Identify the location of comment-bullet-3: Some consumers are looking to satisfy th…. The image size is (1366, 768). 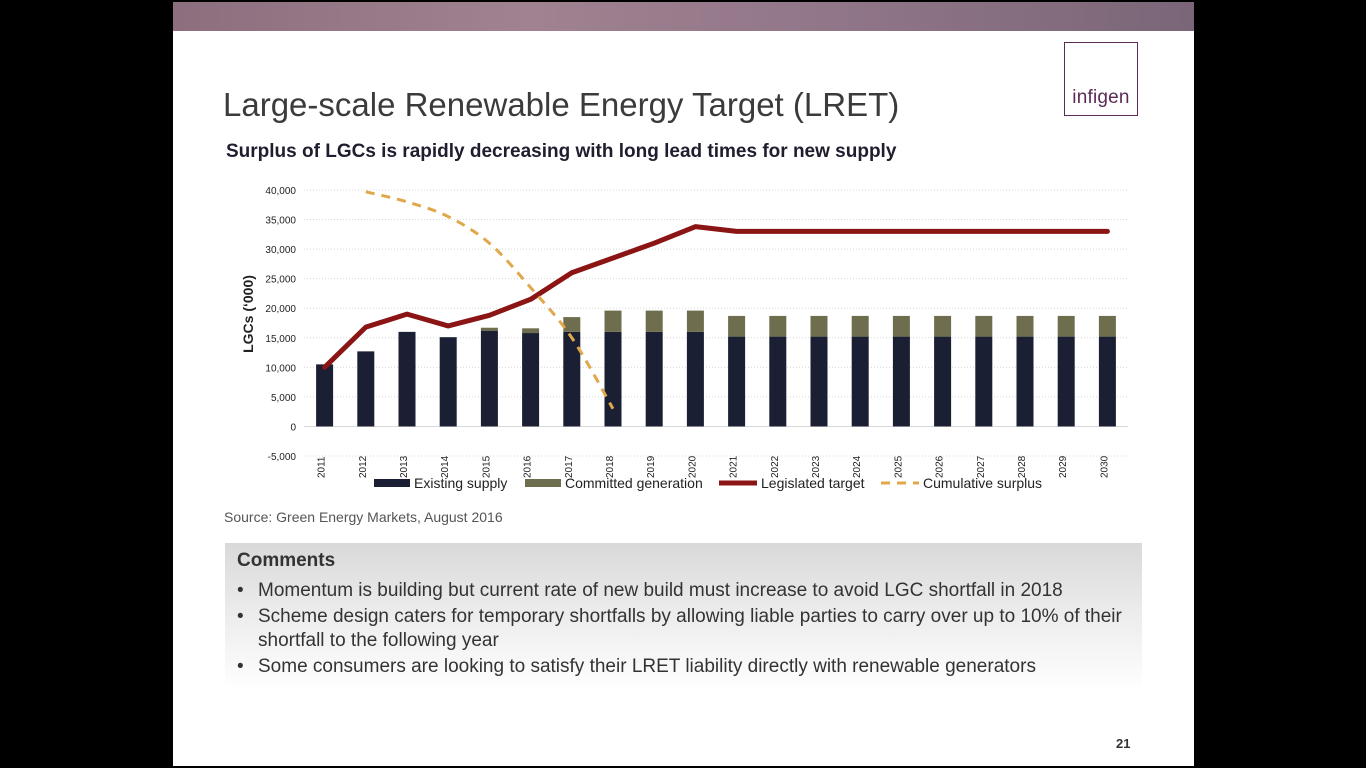
(687, 667).